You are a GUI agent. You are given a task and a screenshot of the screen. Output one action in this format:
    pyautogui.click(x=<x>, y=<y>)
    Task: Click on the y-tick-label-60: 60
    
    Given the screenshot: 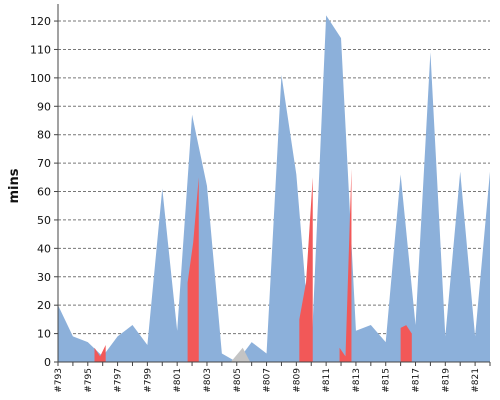 What is the action you would take?
    pyautogui.click(x=44, y=192)
    